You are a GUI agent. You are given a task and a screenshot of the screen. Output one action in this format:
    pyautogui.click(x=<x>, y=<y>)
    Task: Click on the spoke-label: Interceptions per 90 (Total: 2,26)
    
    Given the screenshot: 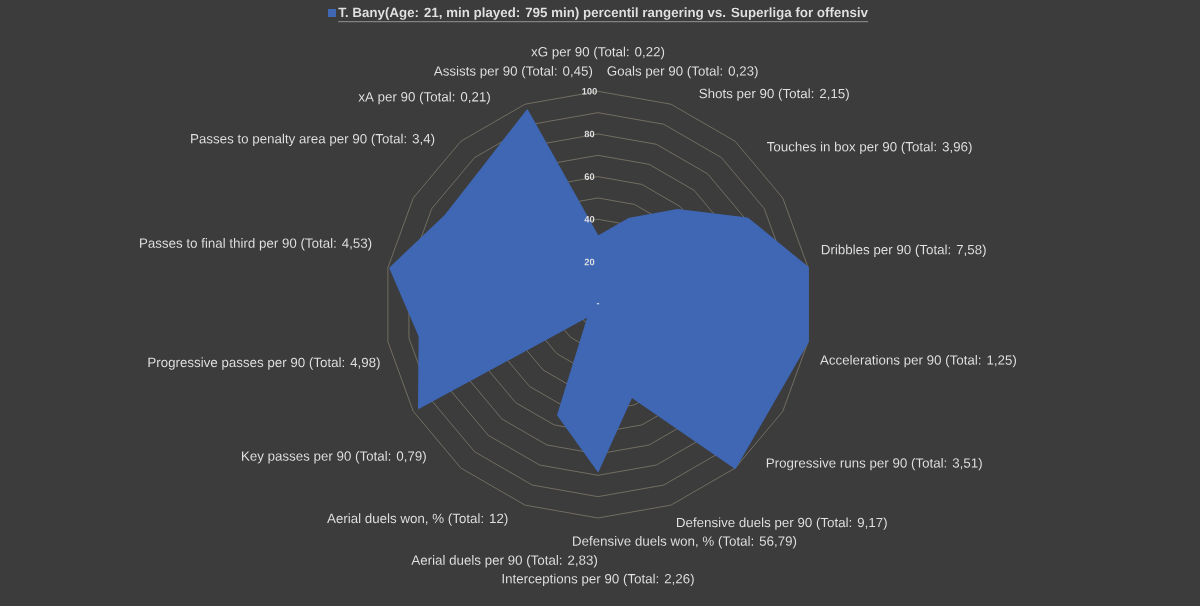 What is the action you would take?
    pyautogui.click(x=598, y=580)
    